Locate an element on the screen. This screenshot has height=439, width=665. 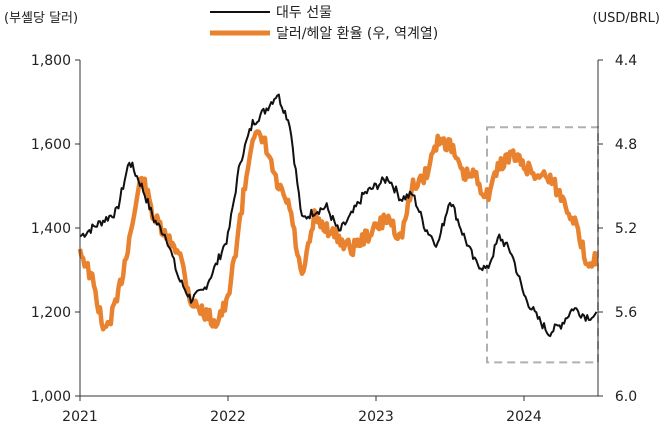
y-right-tick-label: 5.6 is located at coordinates (626, 313).